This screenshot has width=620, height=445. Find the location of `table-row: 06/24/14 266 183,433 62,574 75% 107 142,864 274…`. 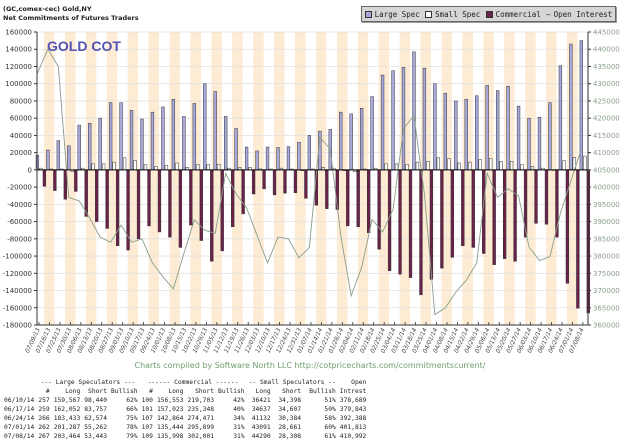

table-row: 06/24/14 266 183,433 62,574 75% 107 142,864 274… is located at coordinates (185, 418).